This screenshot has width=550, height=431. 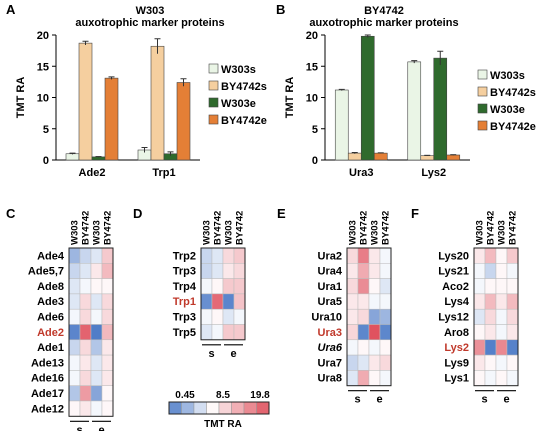 What do you see at coordinates (281, 213) in the screenshot?
I see `panel-letter-e: E` at bounding box center [281, 213].